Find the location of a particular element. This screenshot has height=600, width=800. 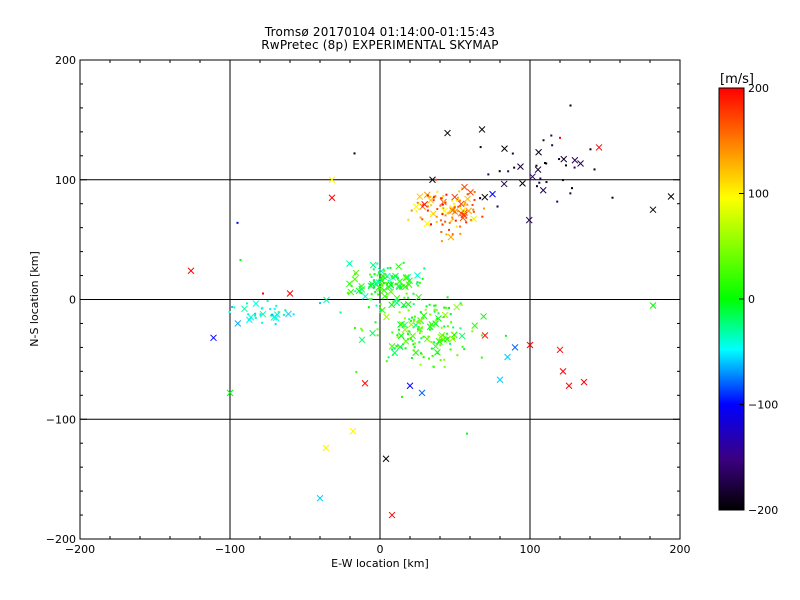

colorbar-ticks: 200 100 0 −100 −200 is located at coordinates (758, 299).